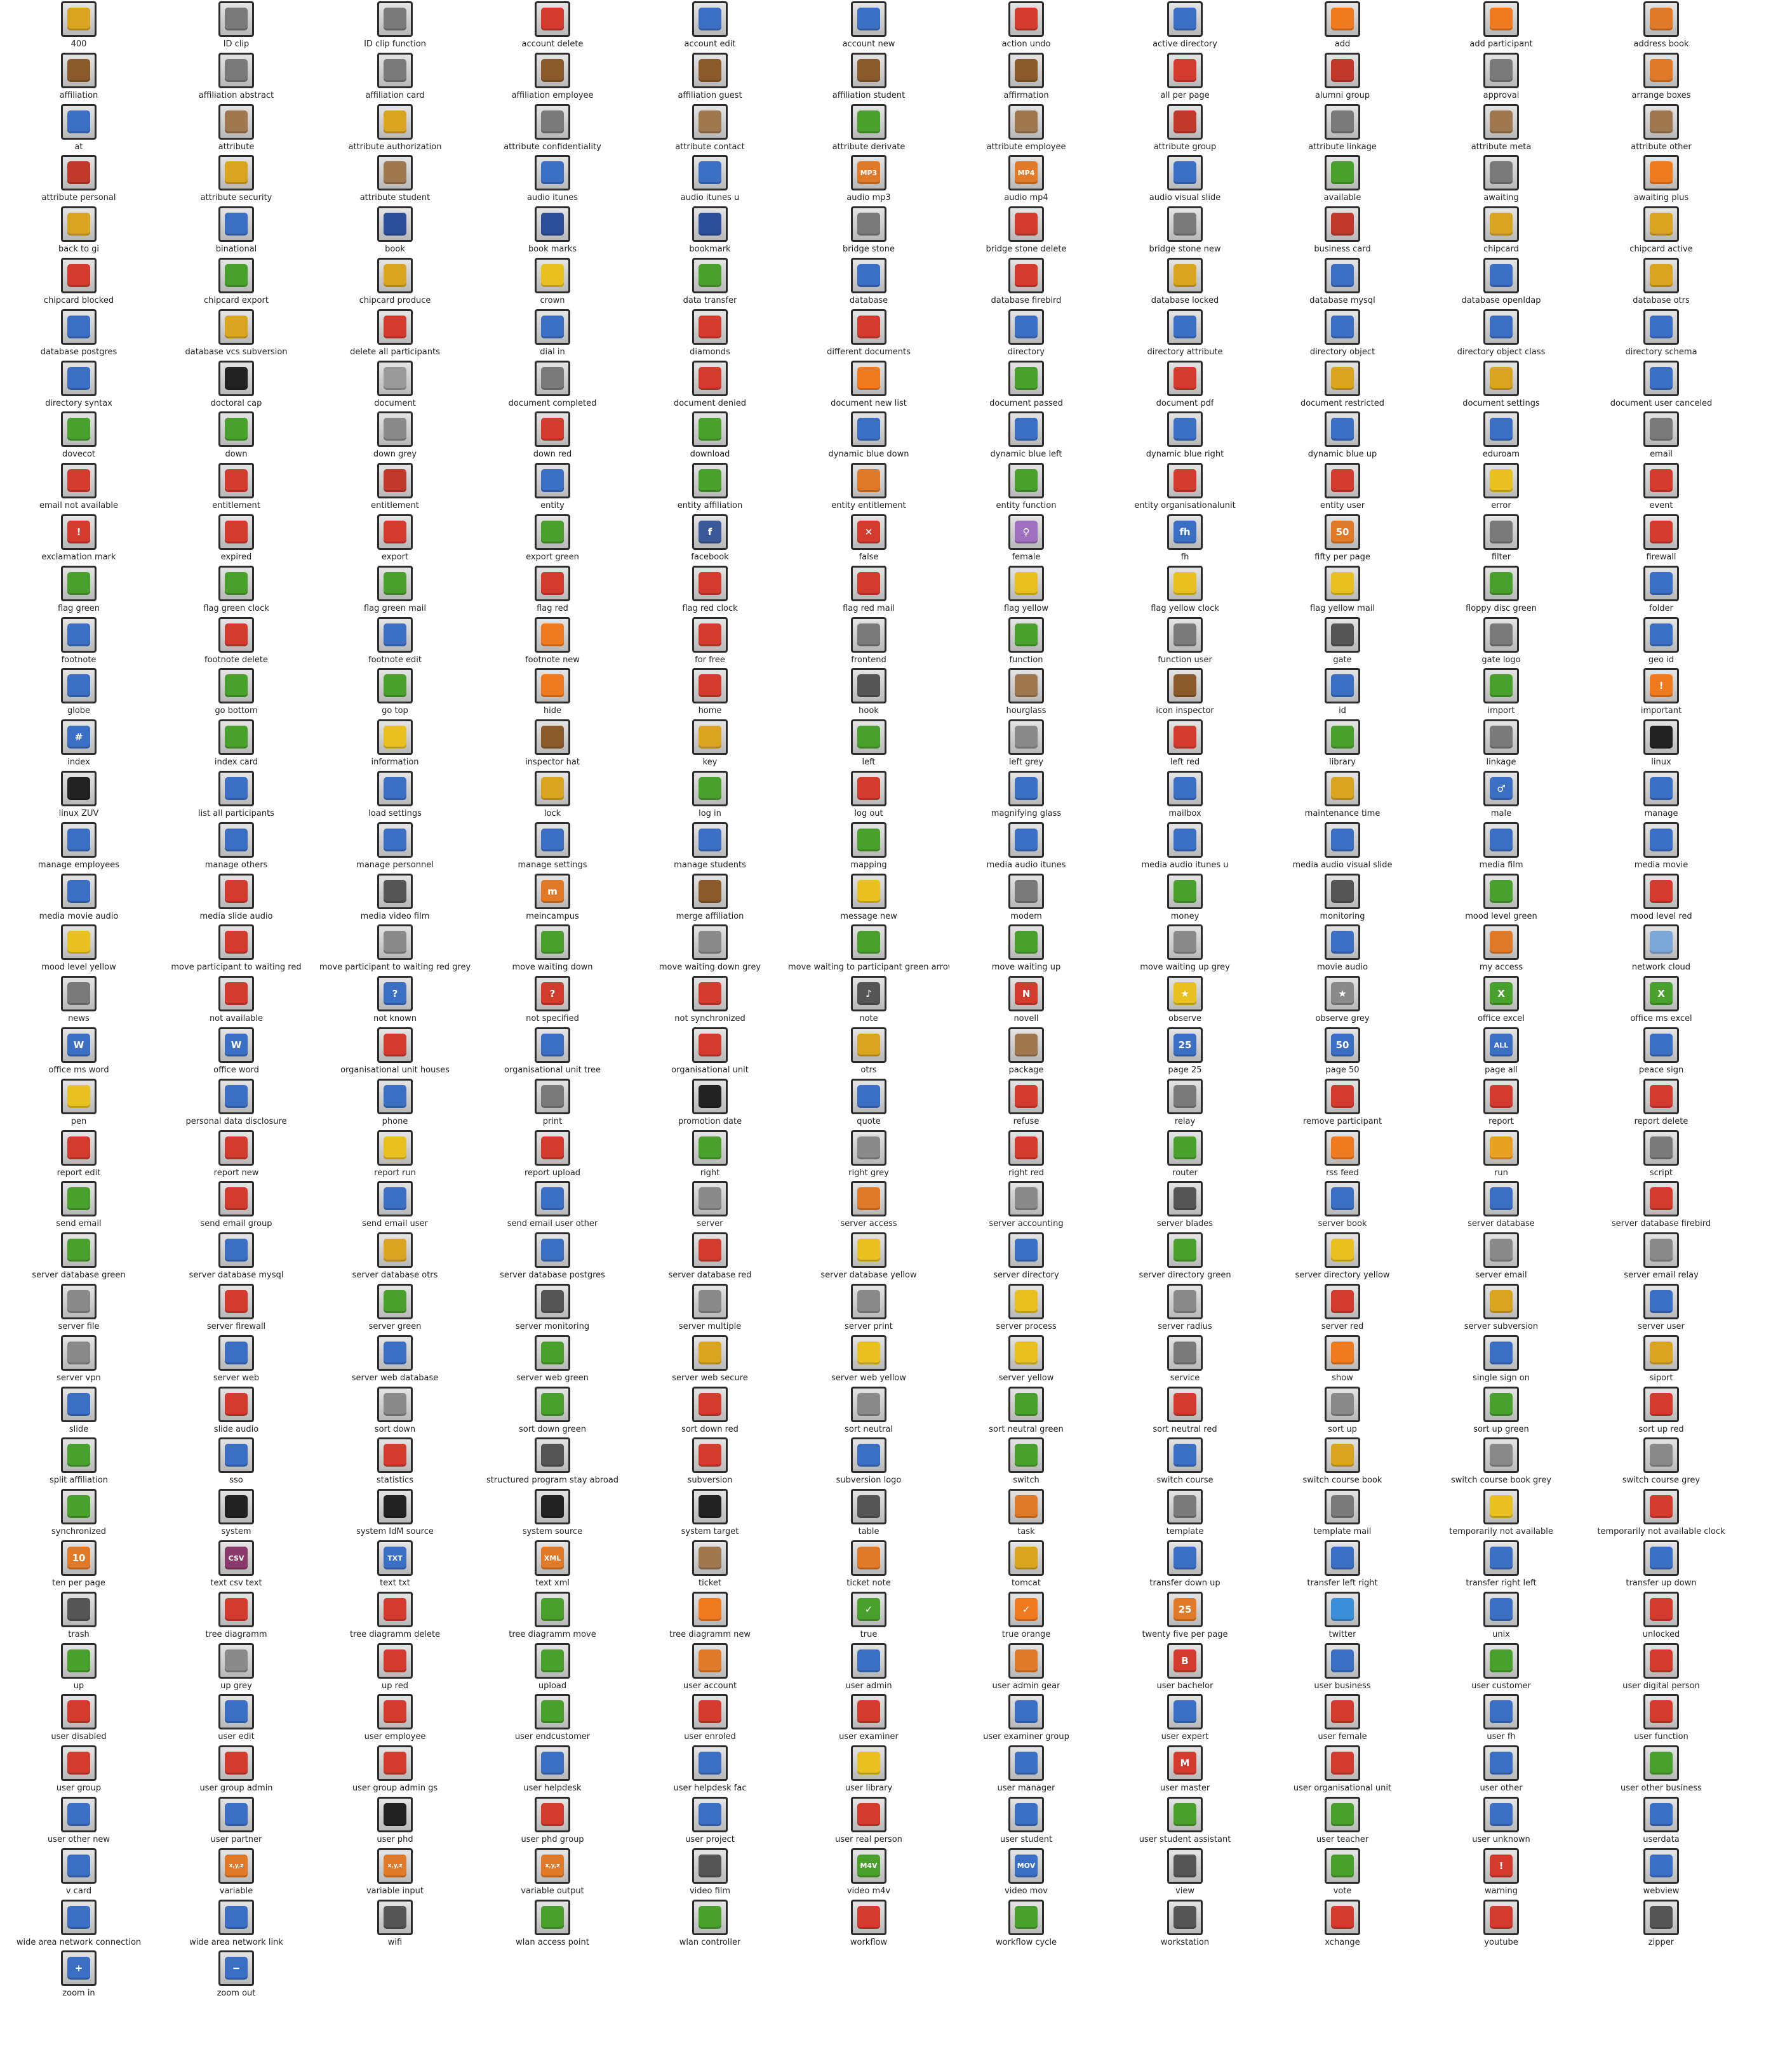 The height and width of the screenshot is (2052, 1792). What do you see at coordinates (1026, 1567) in the screenshot?
I see `icon-tile: tomcat` at bounding box center [1026, 1567].